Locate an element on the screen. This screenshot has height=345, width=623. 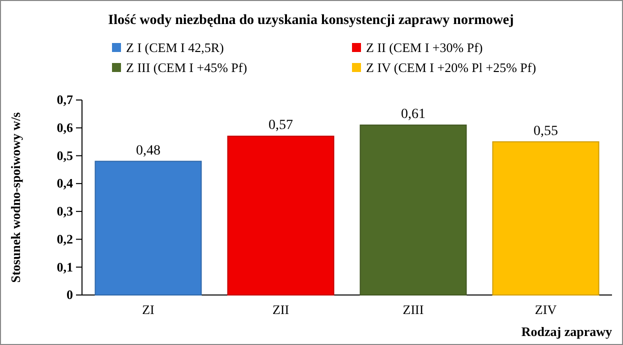
legend-label: Z IV (CEM I +20% Pl +25% Pf) is located at coordinates (451, 67).